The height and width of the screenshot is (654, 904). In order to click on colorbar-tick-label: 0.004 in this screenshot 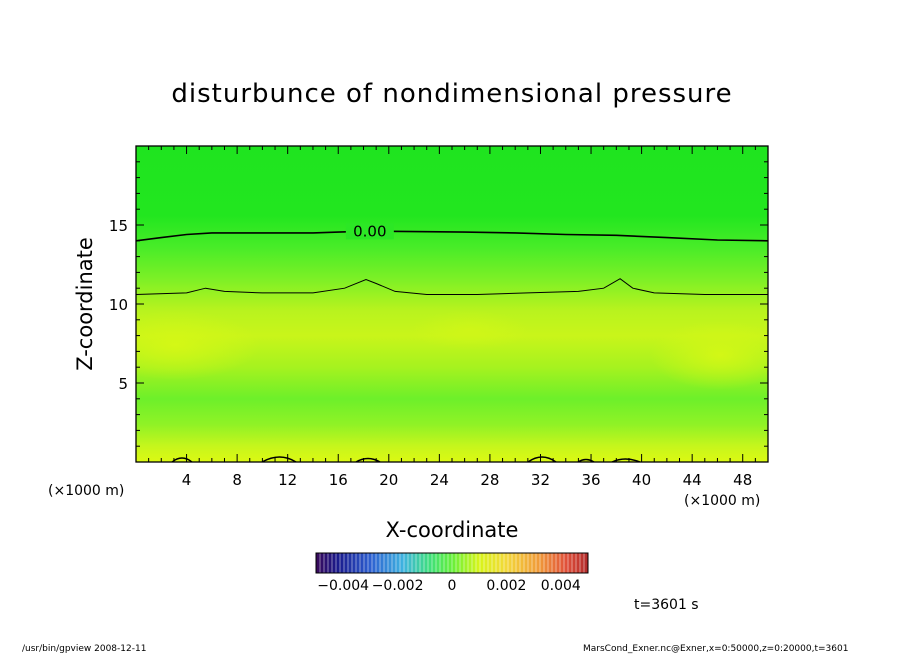, I will do `click(561, 586)`.